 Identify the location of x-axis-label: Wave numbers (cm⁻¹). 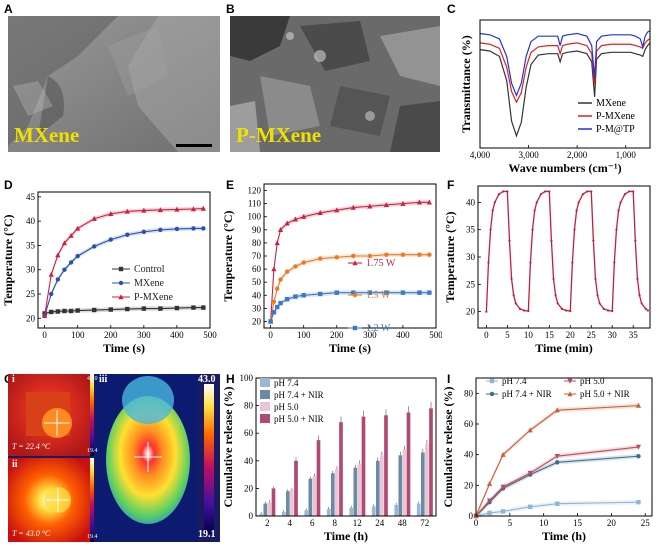
(564, 168).